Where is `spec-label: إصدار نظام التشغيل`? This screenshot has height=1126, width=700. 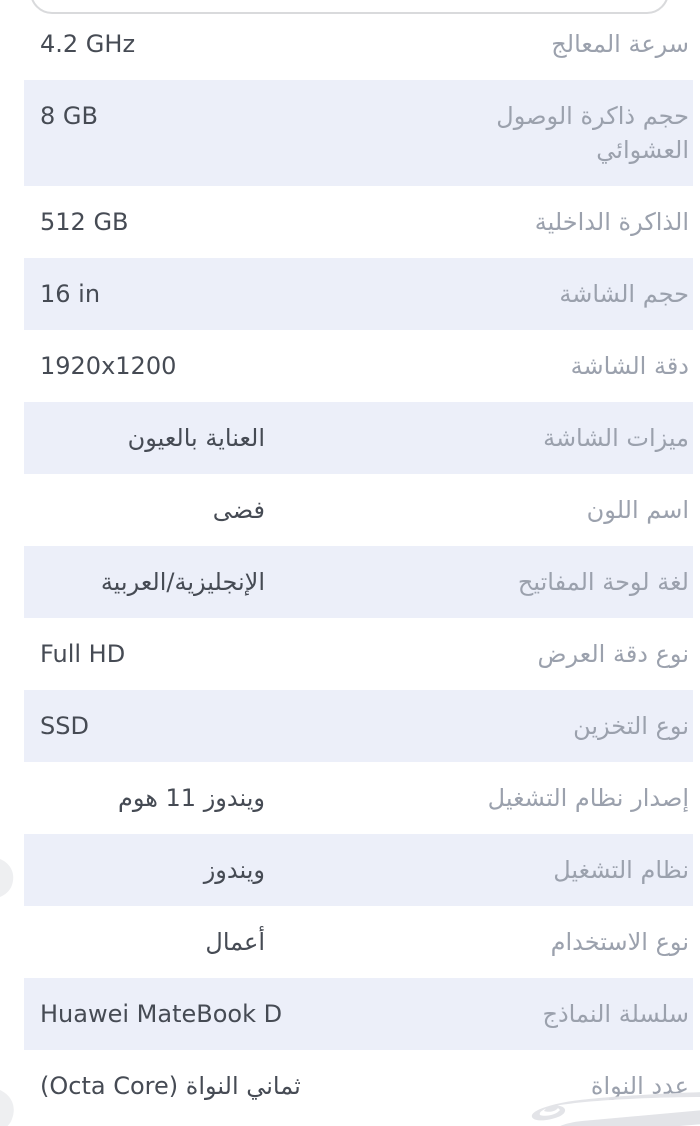 spec-label: إصدار نظام التشغيل is located at coordinates (588, 798).